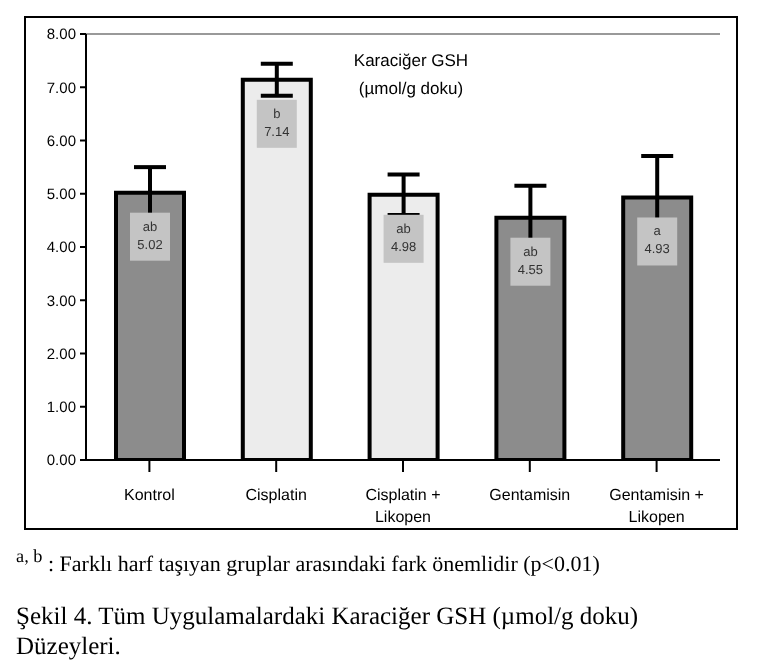 The width and height of the screenshot is (762, 664). Describe the element at coordinates (276, 495) in the screenshot. I see `x-tick-label: Cisplatin` at that location.